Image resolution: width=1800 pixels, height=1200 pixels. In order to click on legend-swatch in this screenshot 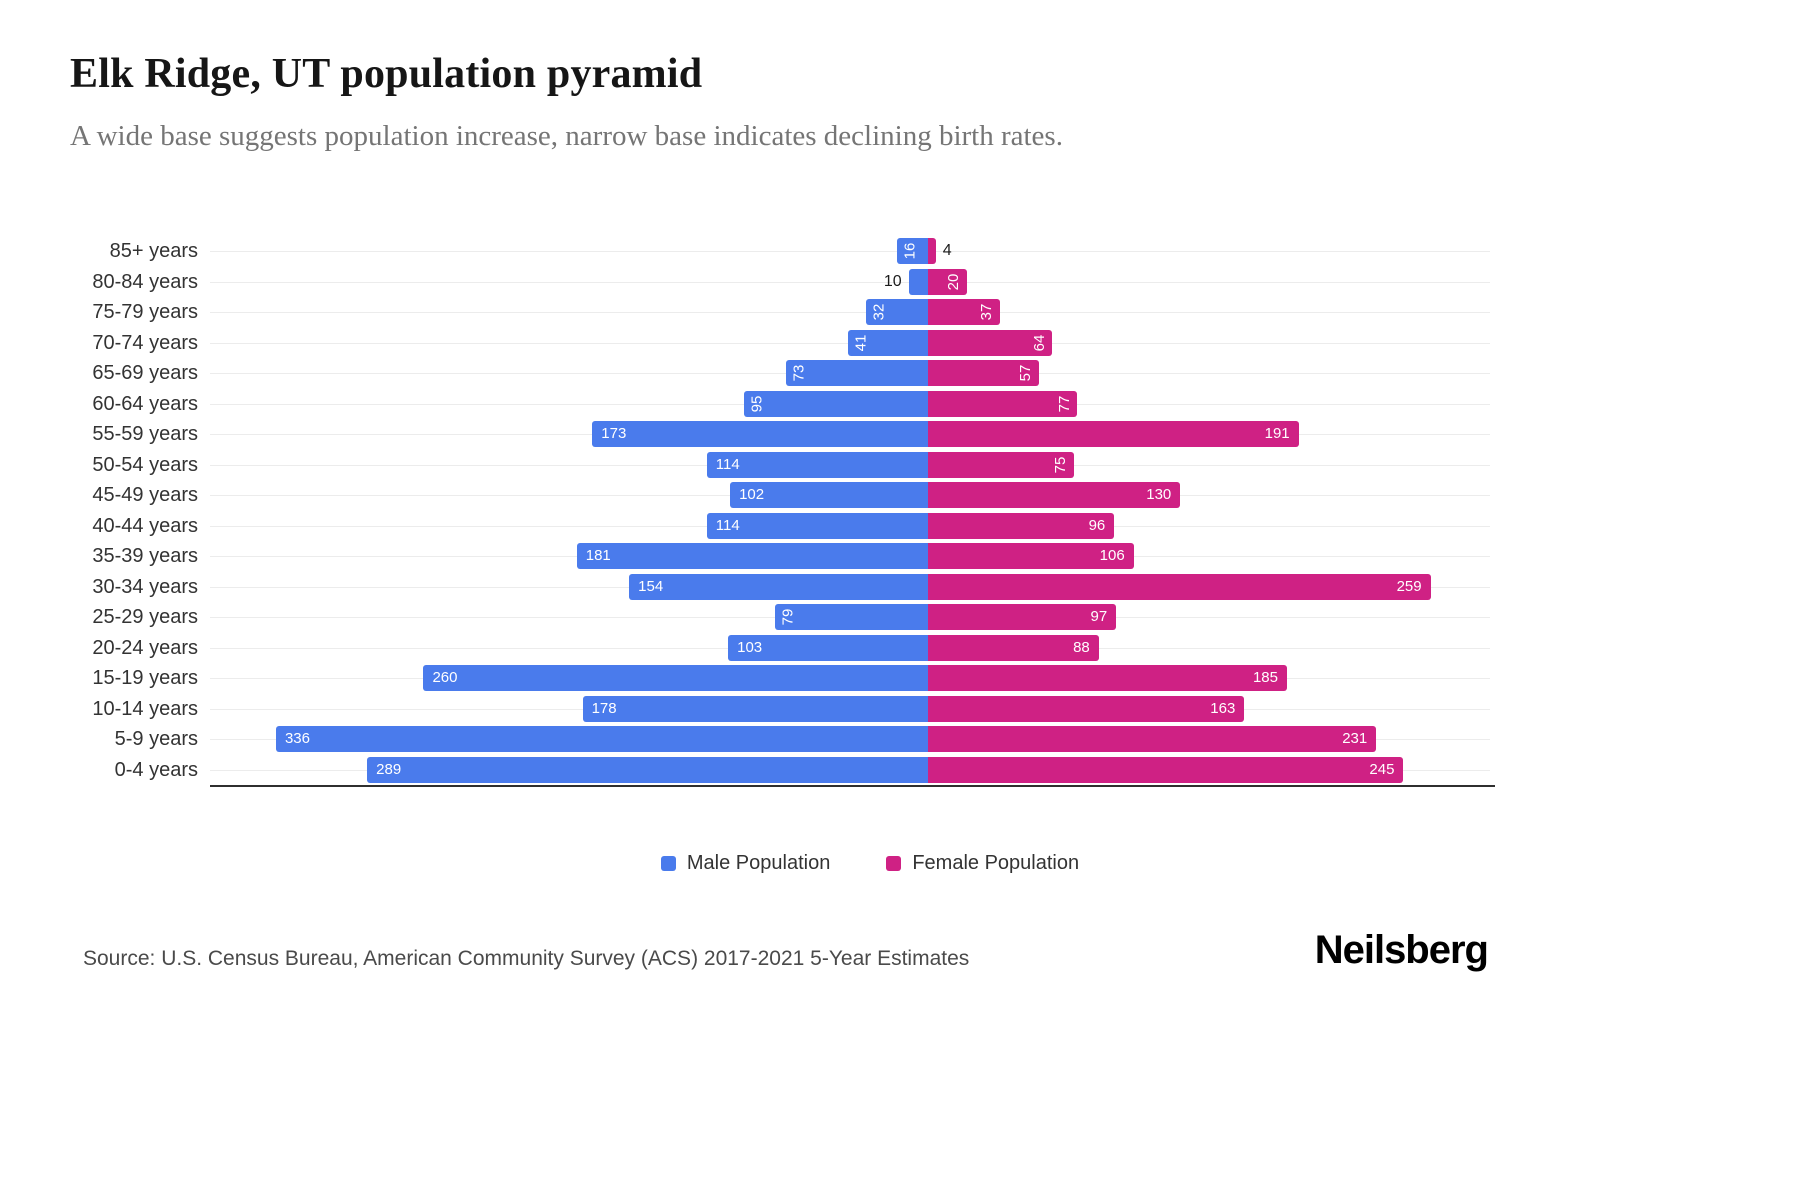, I will do `click(668, 863)`.